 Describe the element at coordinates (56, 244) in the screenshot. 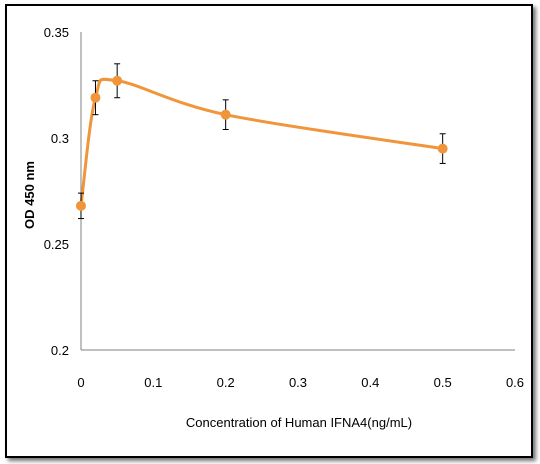

I see `y-tick-label: 0.25` at that location.